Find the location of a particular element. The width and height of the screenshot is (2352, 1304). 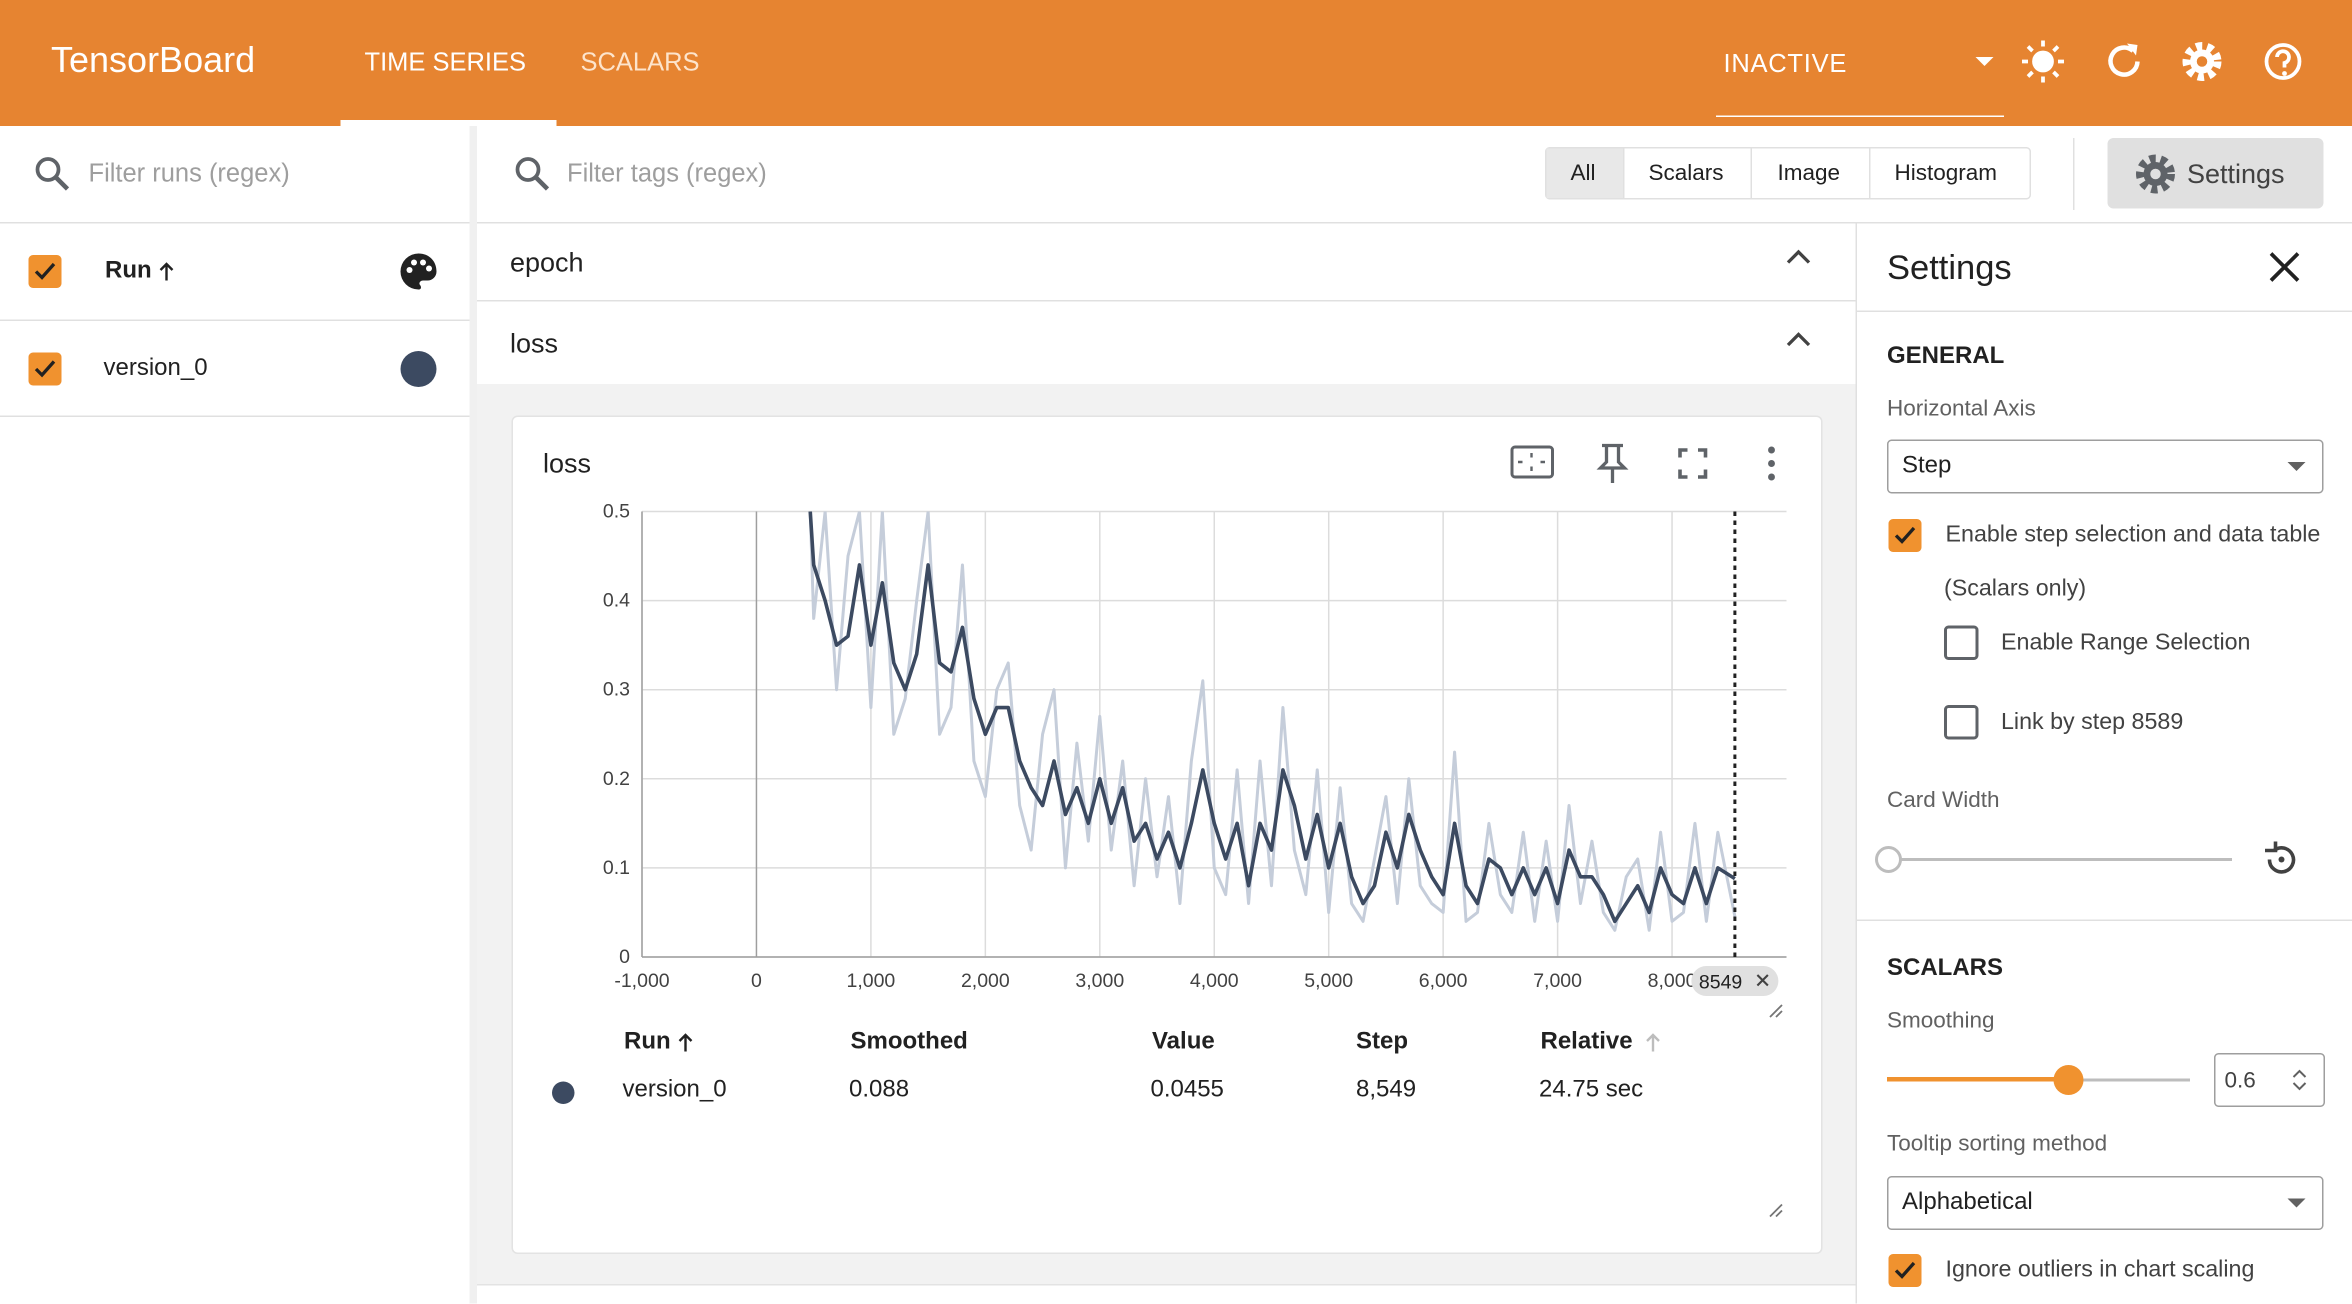

field-label: Smoothing is located at coordinates (1941, 1021).